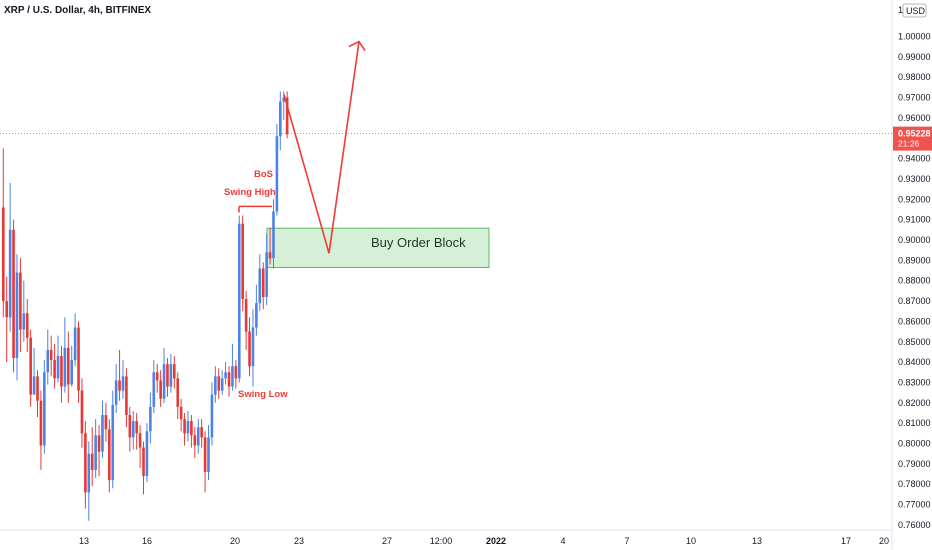  I want to click on price-tick-label: 0.76000, so click(914, 525).